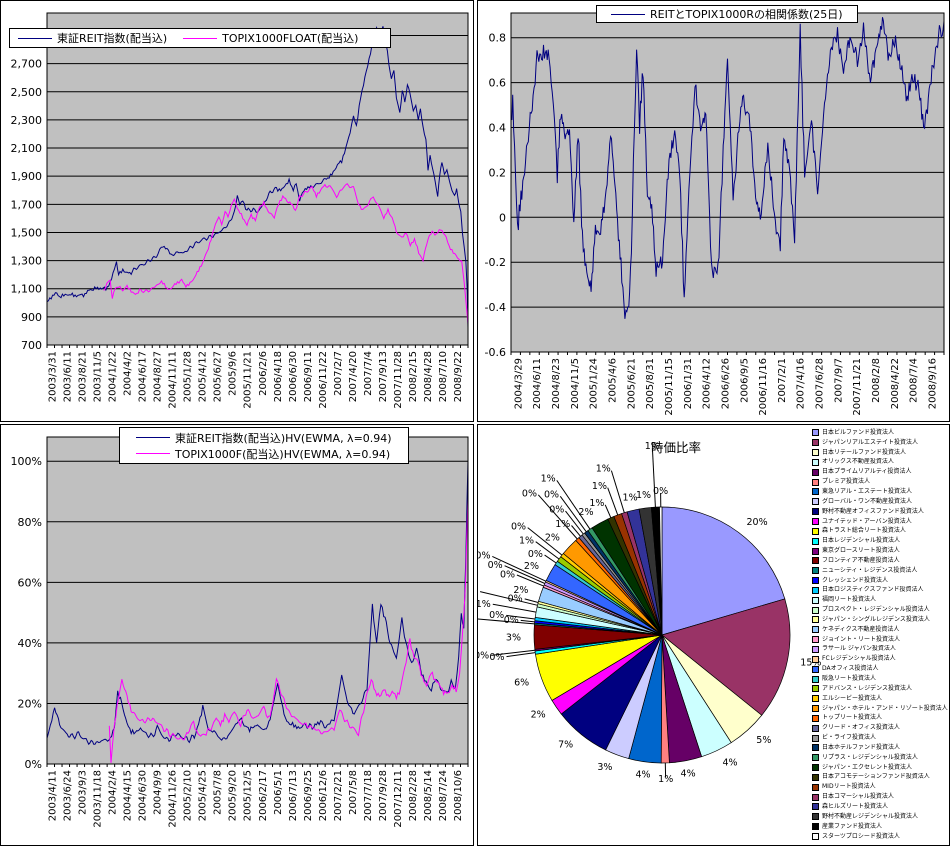 Image resolution: width=950 pixels, height=849 pixels. Describe the element at coordinates (575, 383) in the screenshot. I see `x-axis-date-label: 2004/11/5` at that location.